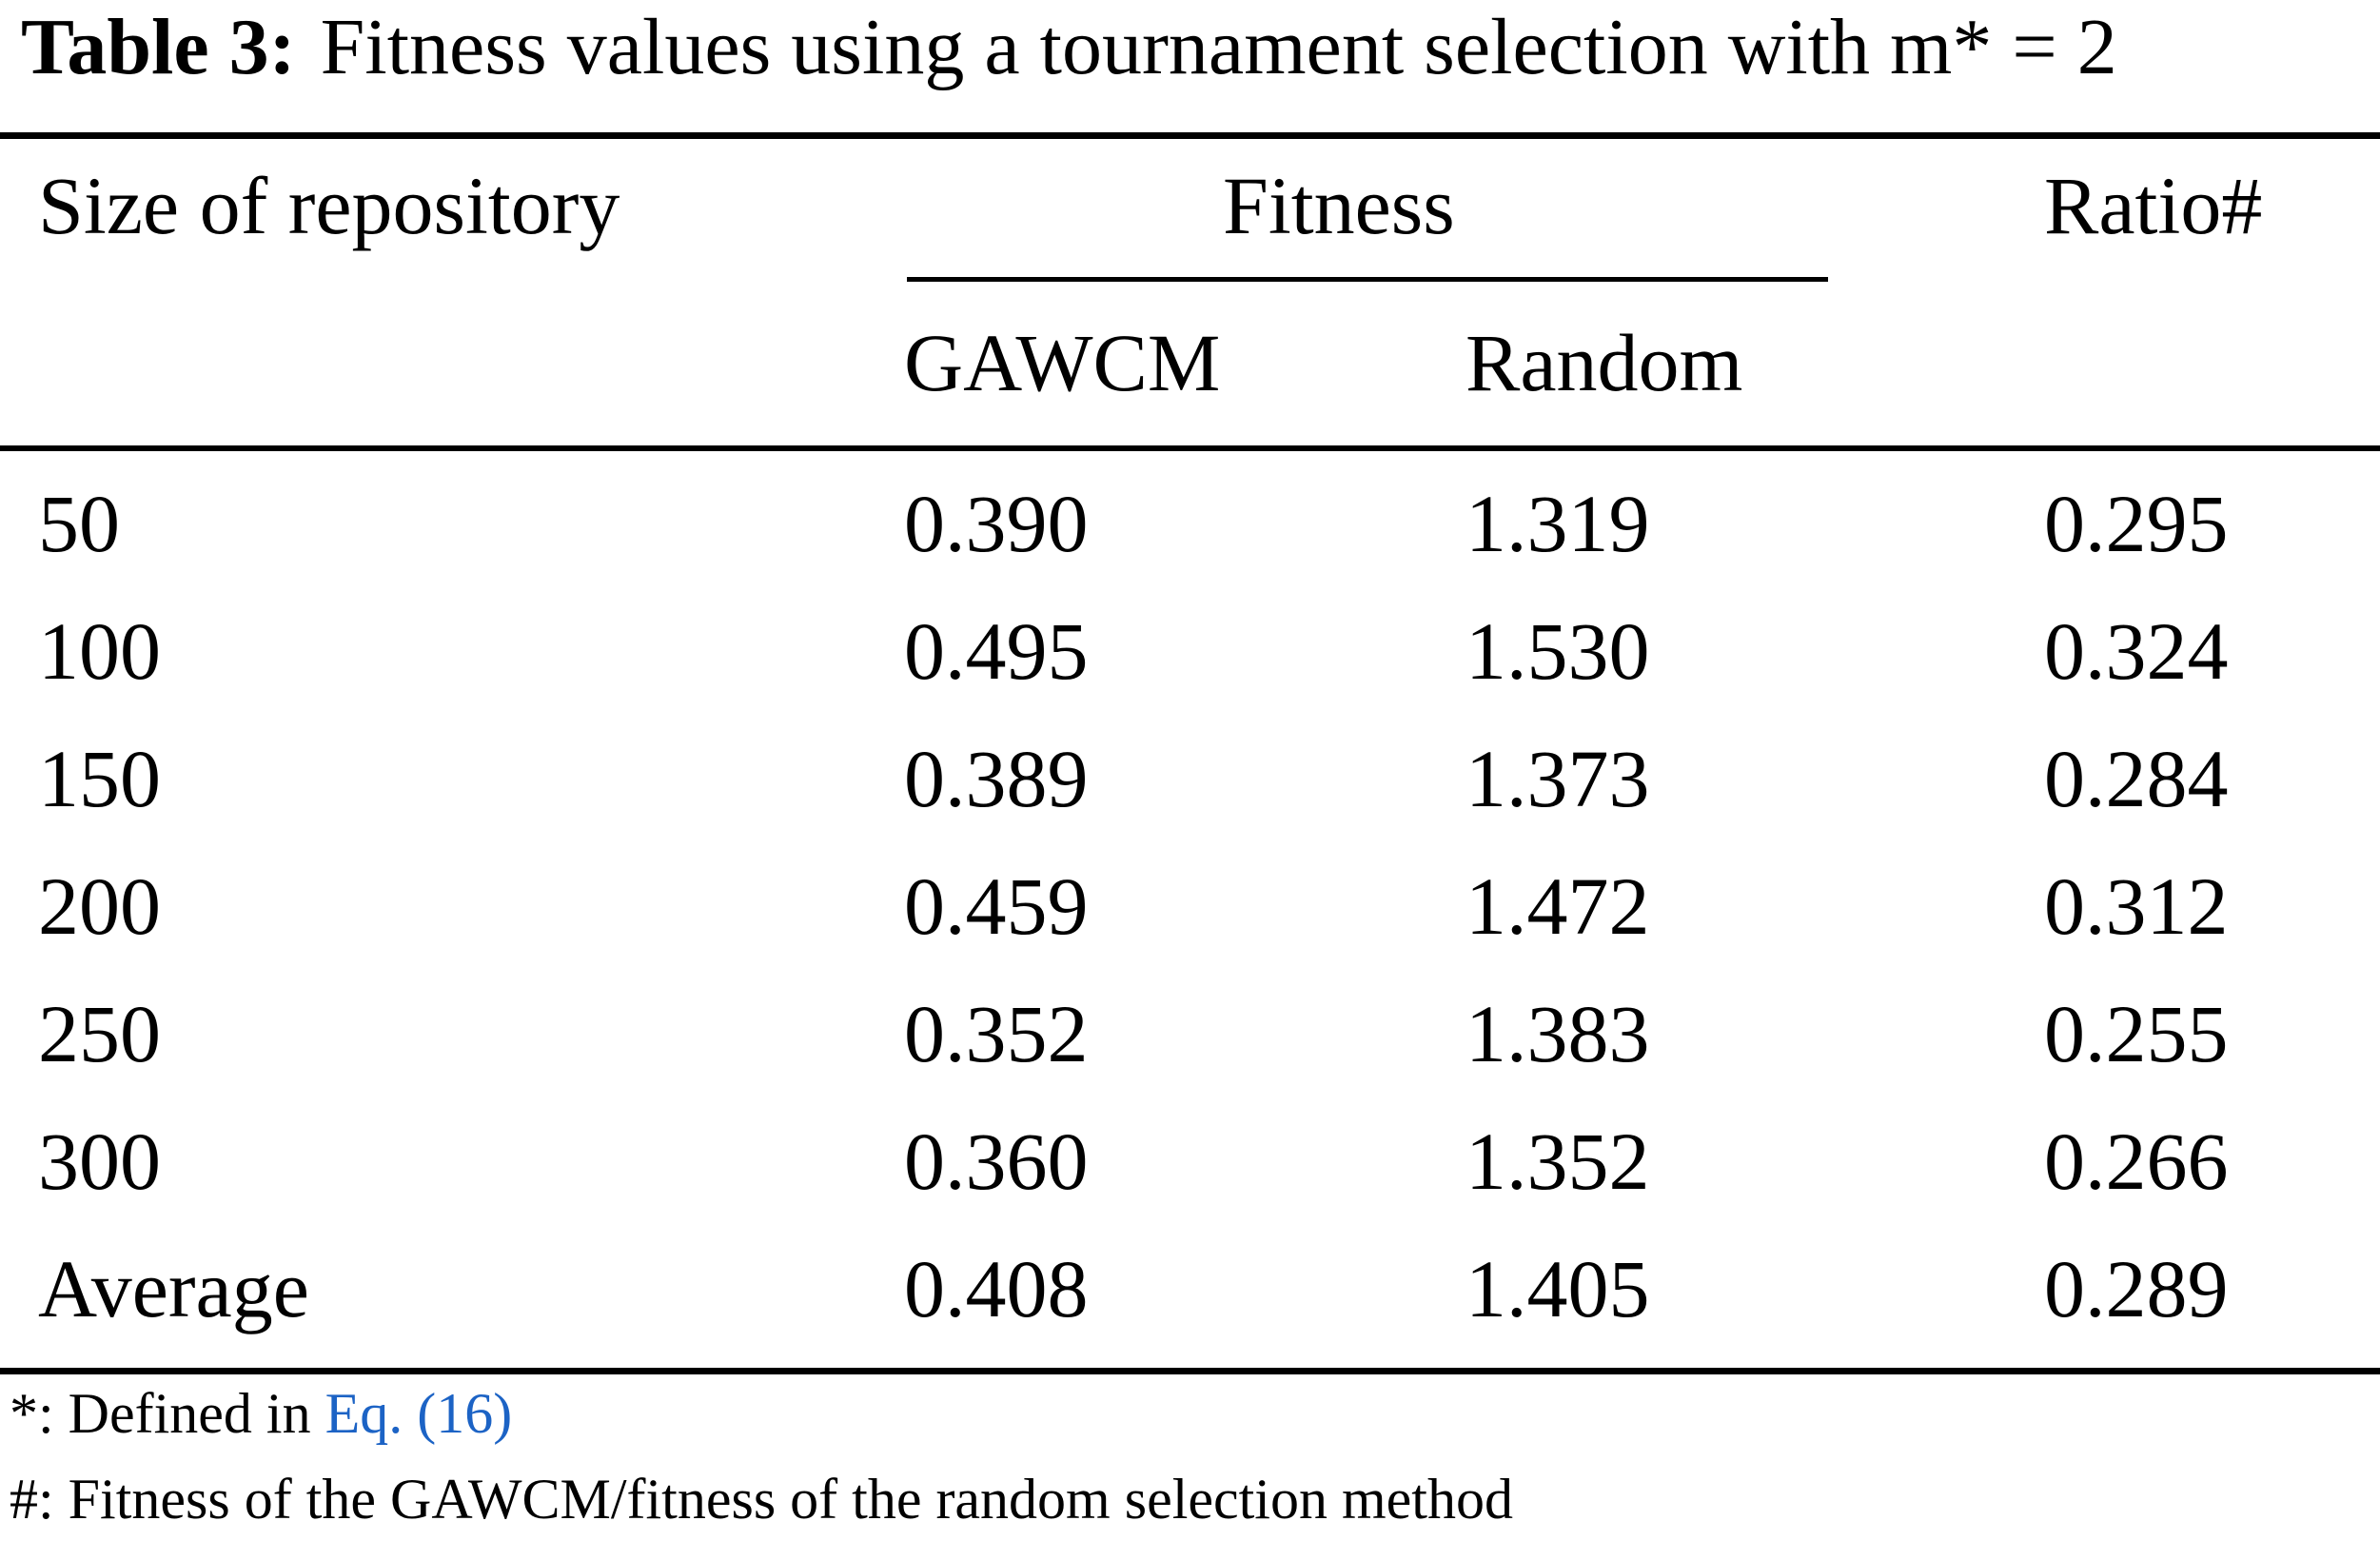  What do you see at coordinates (79, 523) in the screenshot?
I see `cell-size: 50` at bounding box center [79, 523].